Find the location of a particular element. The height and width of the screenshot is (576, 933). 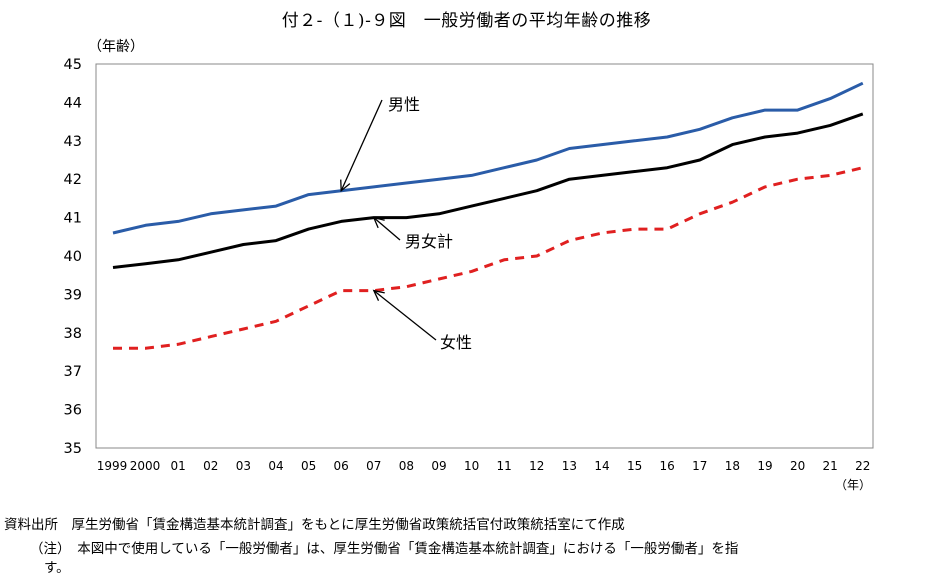

y-tick-label: 39 is located at coordinates (73, 295).